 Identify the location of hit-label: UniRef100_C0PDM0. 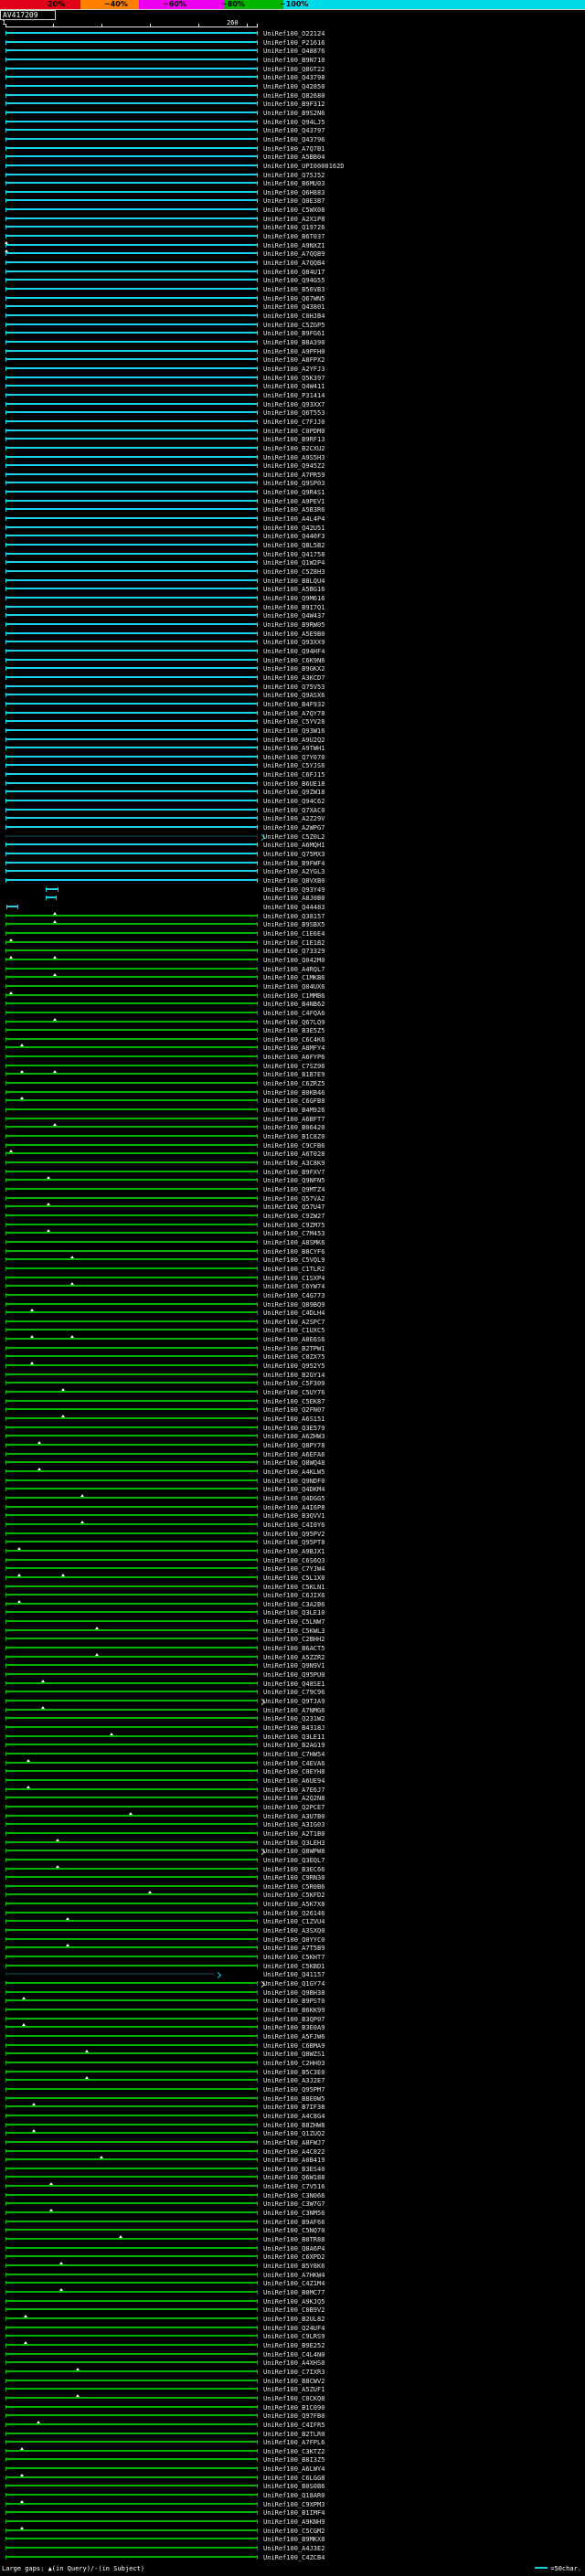
(294, 431).